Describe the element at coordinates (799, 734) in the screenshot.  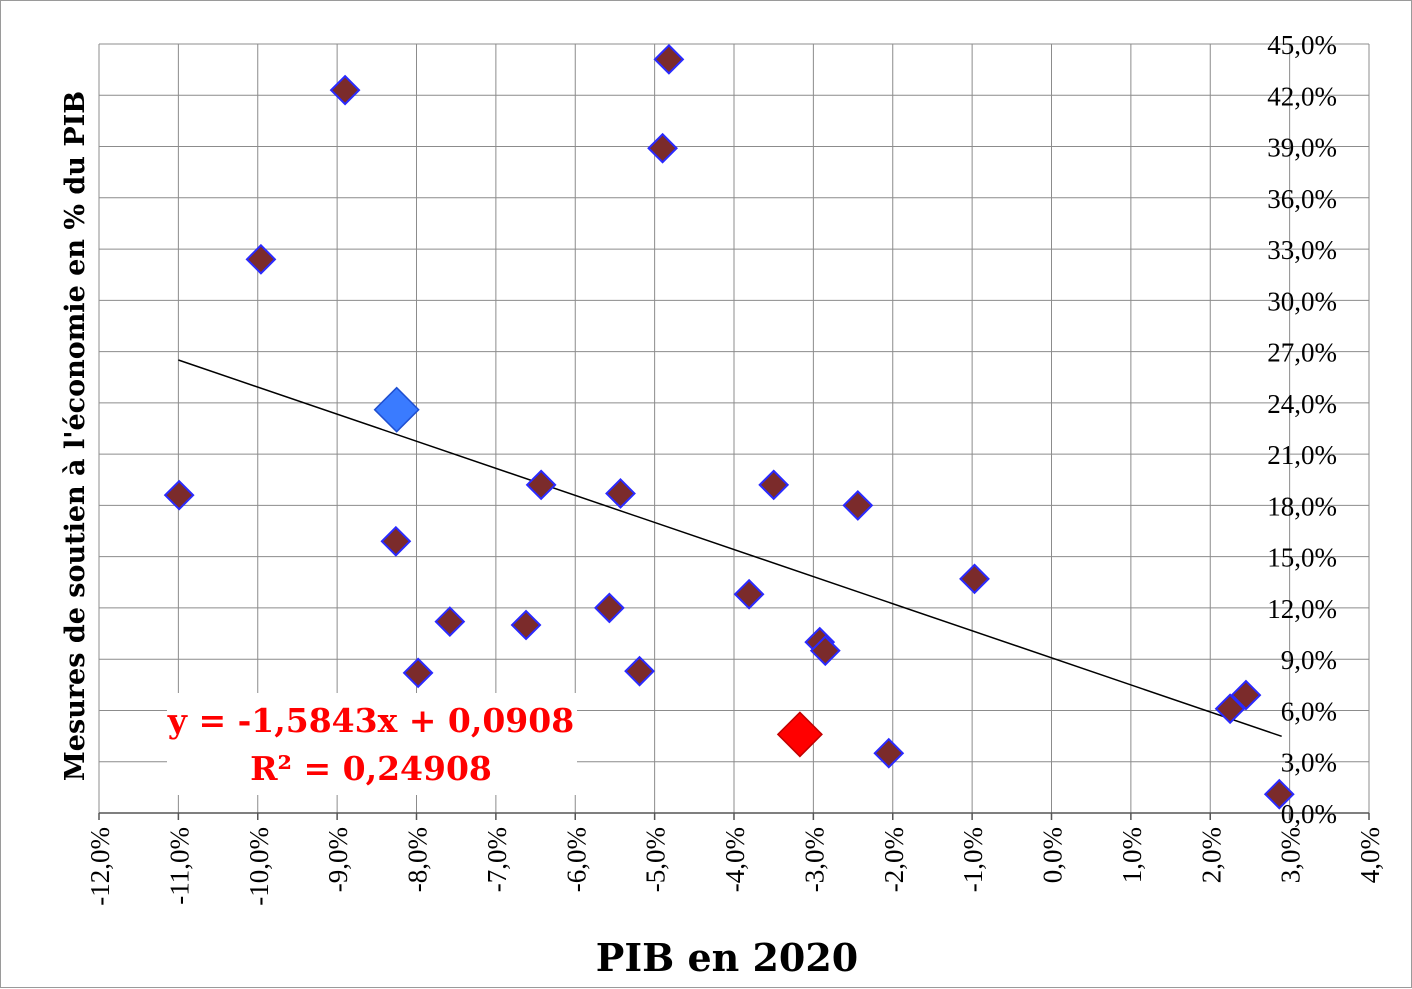
I see `highlight-point-red` at that location.